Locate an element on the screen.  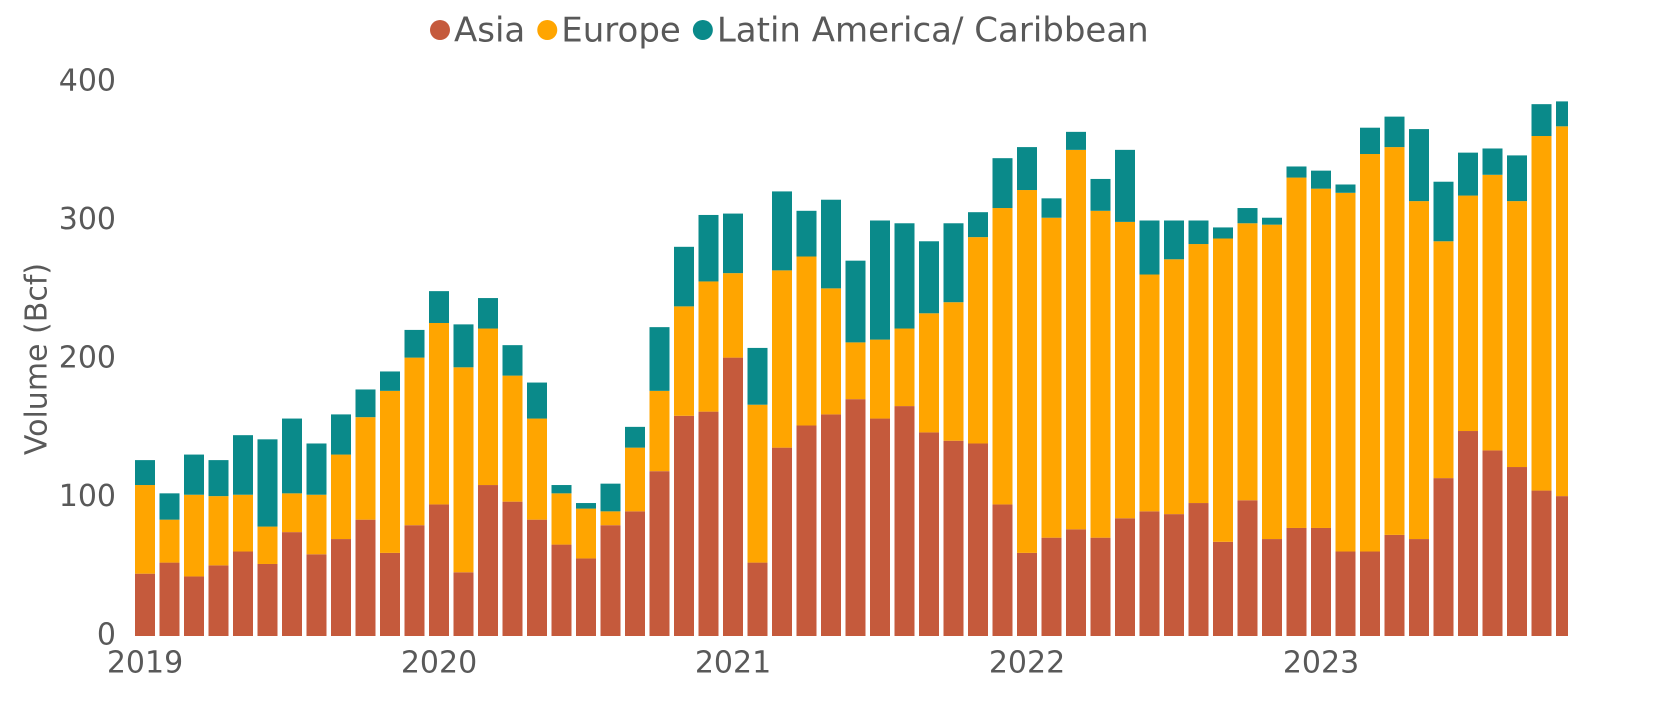
legend: Asia Europe Latin America/ Caribbean is located at coordinates (789, 31).